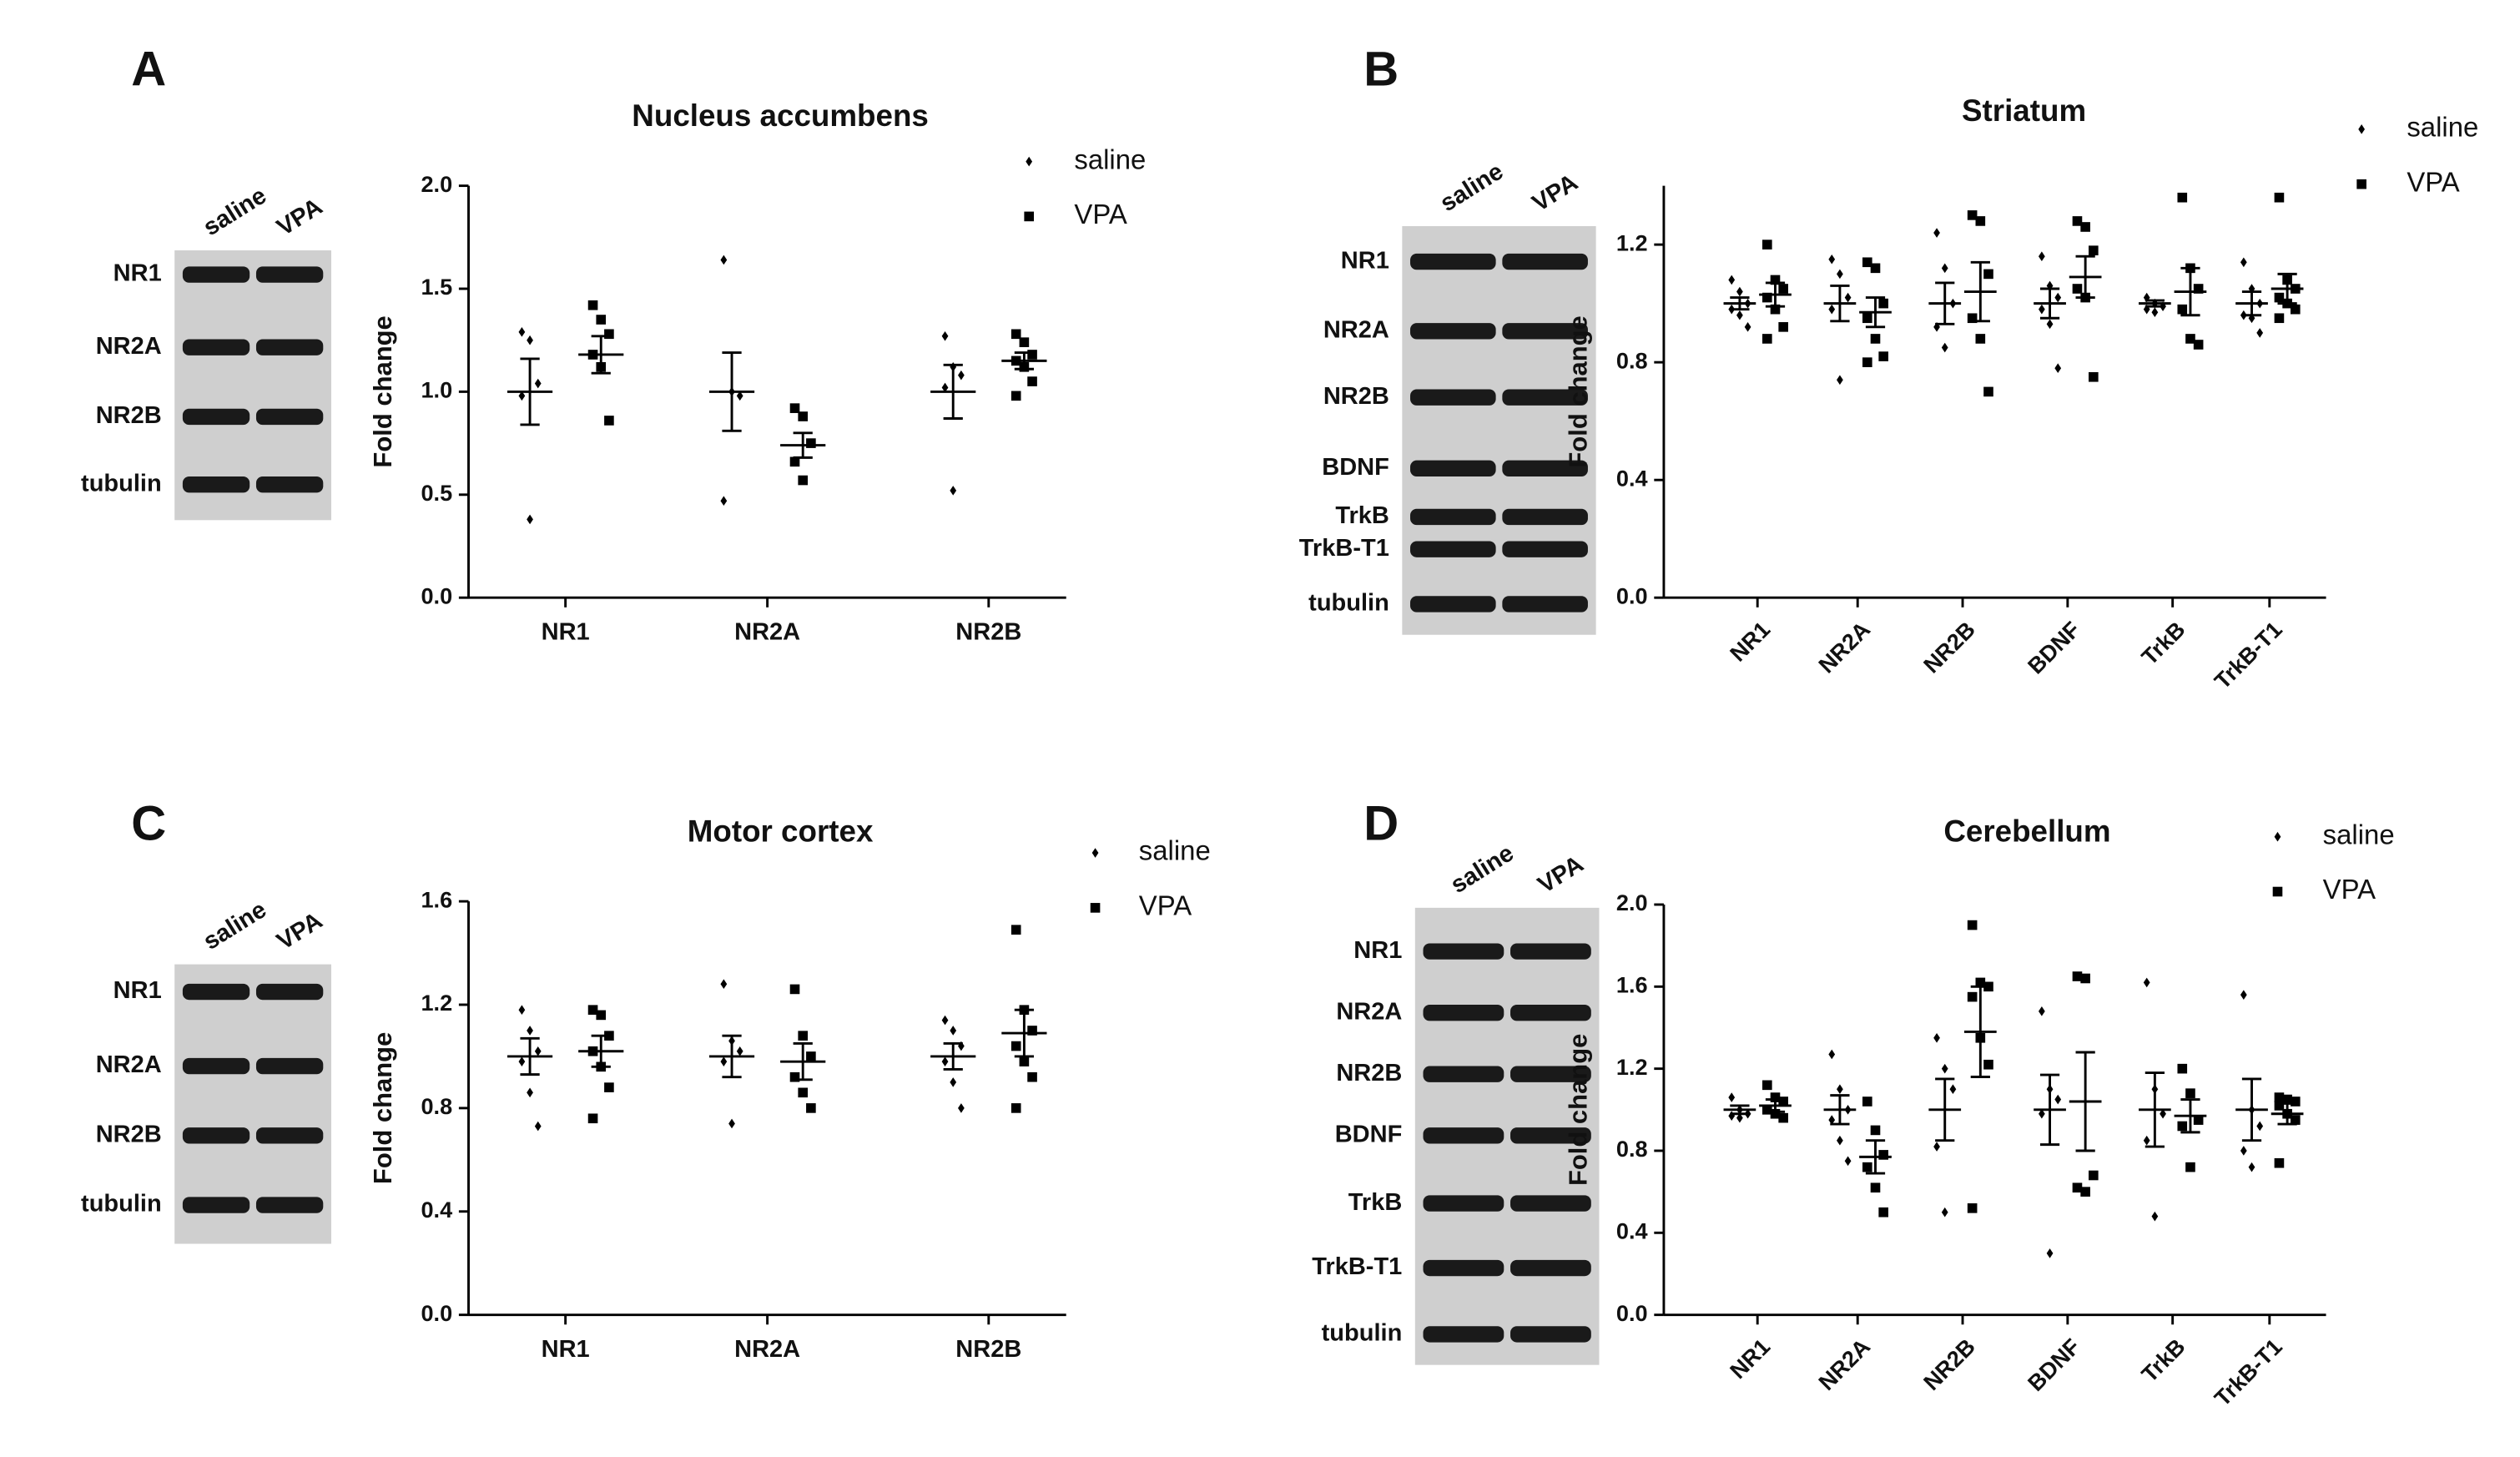  What do you see at coordinates (780, 115) in the screenshot?
I see `chart-title: Nucleus accumbens` at bounding box center [780, 115].